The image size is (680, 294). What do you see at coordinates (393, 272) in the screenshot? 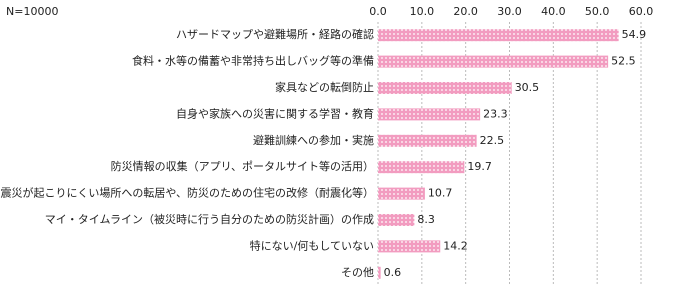
I see `value-label: 0.6` at bounding box center [393, 272].